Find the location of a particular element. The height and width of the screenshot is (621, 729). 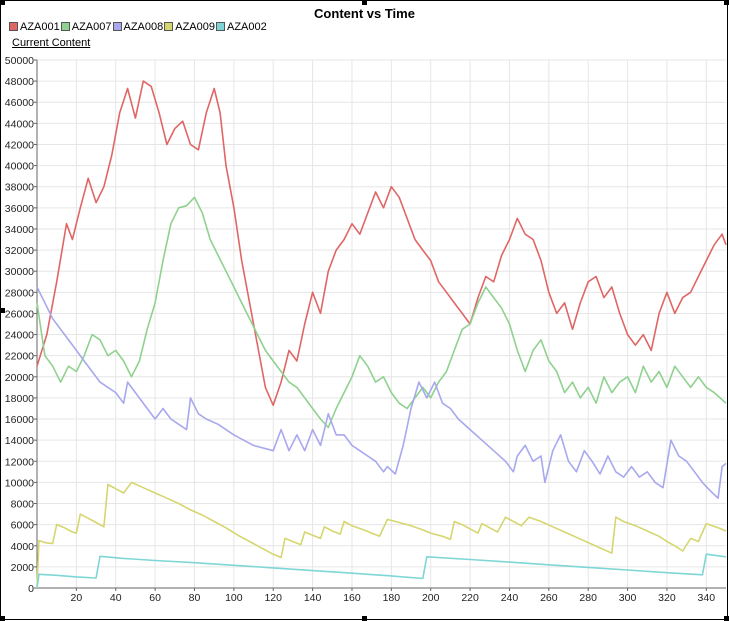

legend-item-aza007: AZA007 is located at coordinates (86, 27).